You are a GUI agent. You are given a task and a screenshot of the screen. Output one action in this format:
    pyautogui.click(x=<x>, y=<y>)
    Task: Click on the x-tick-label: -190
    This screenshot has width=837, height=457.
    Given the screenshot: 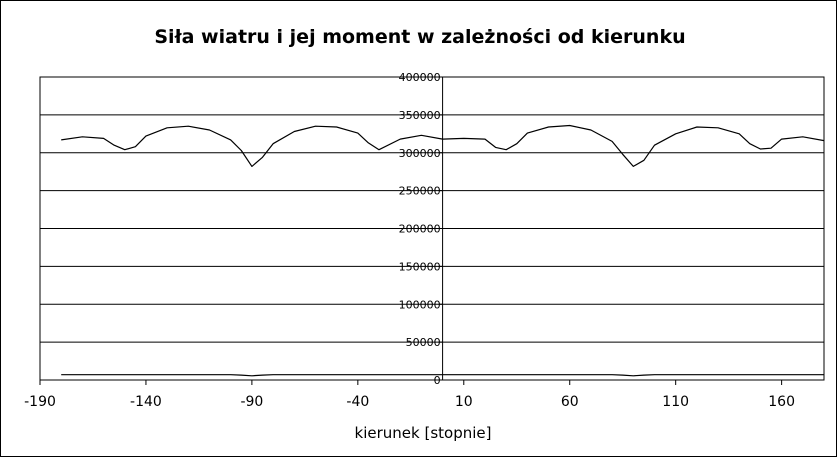 What is the action you would take?
    pyautogui.click(x=40, y=402)
    